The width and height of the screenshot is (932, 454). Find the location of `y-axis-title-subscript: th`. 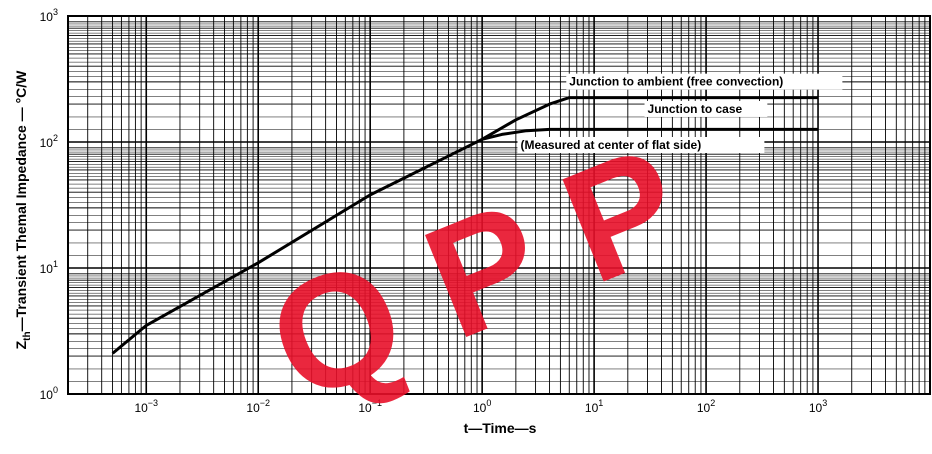

y-axis-title-subscript: th is located at coordinates (27, 335).